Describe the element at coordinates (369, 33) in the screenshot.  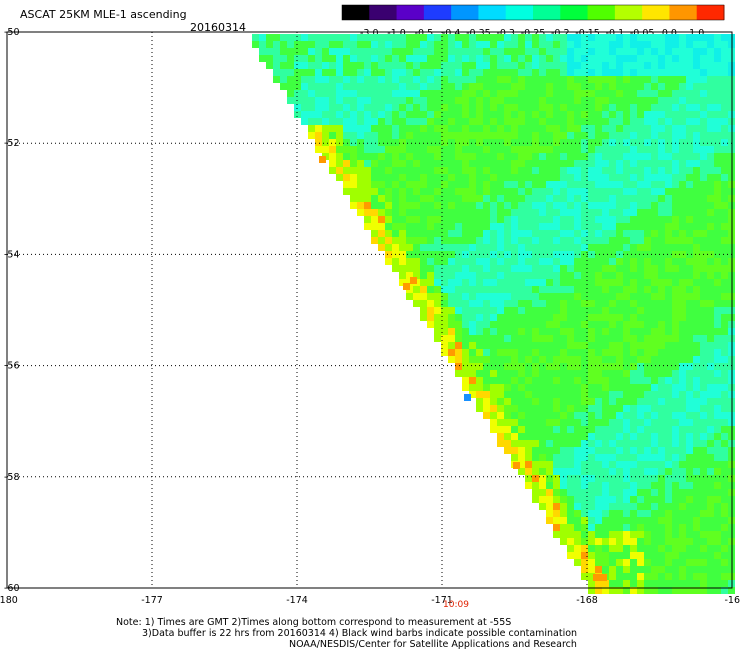
I see `colorbar-tick-label: -3.0` at that location.